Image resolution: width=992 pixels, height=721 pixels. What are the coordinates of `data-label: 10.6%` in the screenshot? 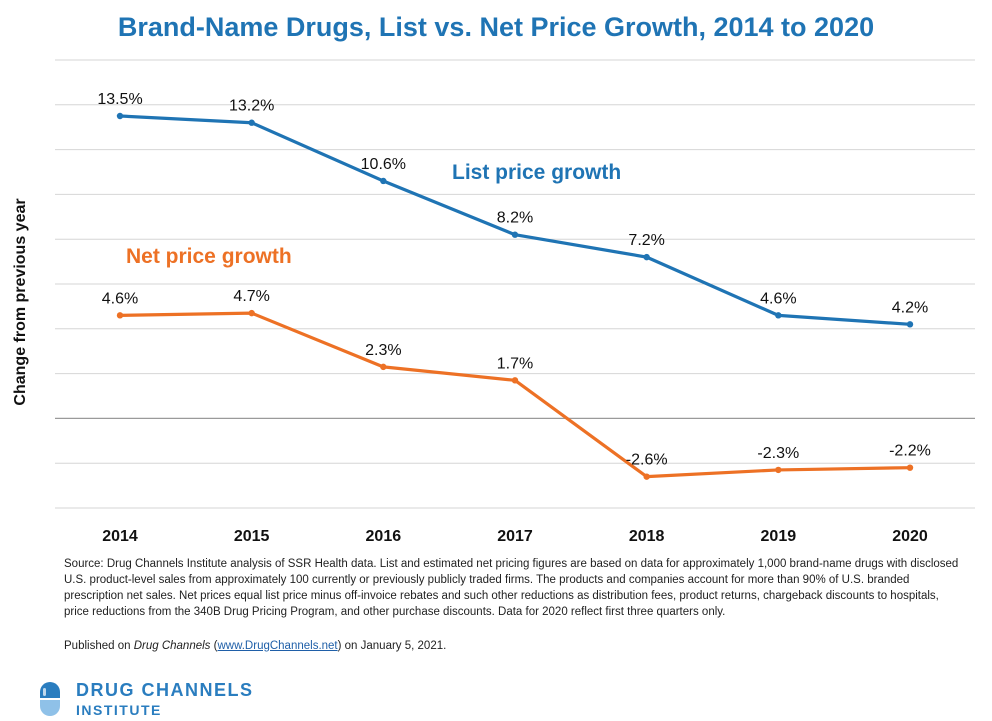 It's located at (383, 164).